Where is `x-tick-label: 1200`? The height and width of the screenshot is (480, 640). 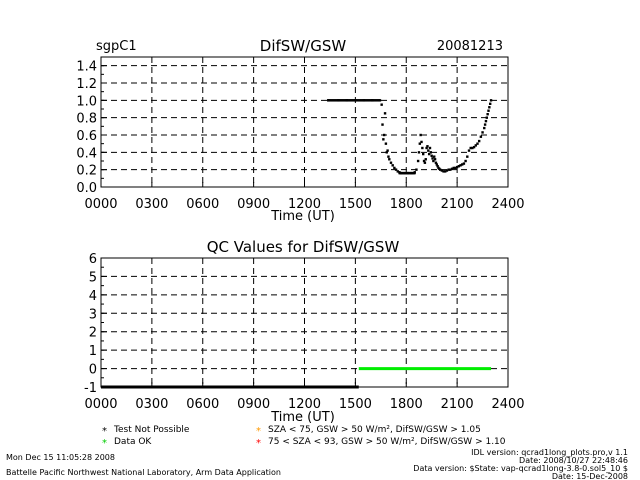
x-tick-label: 1200 is located at coordinates (304, 204).